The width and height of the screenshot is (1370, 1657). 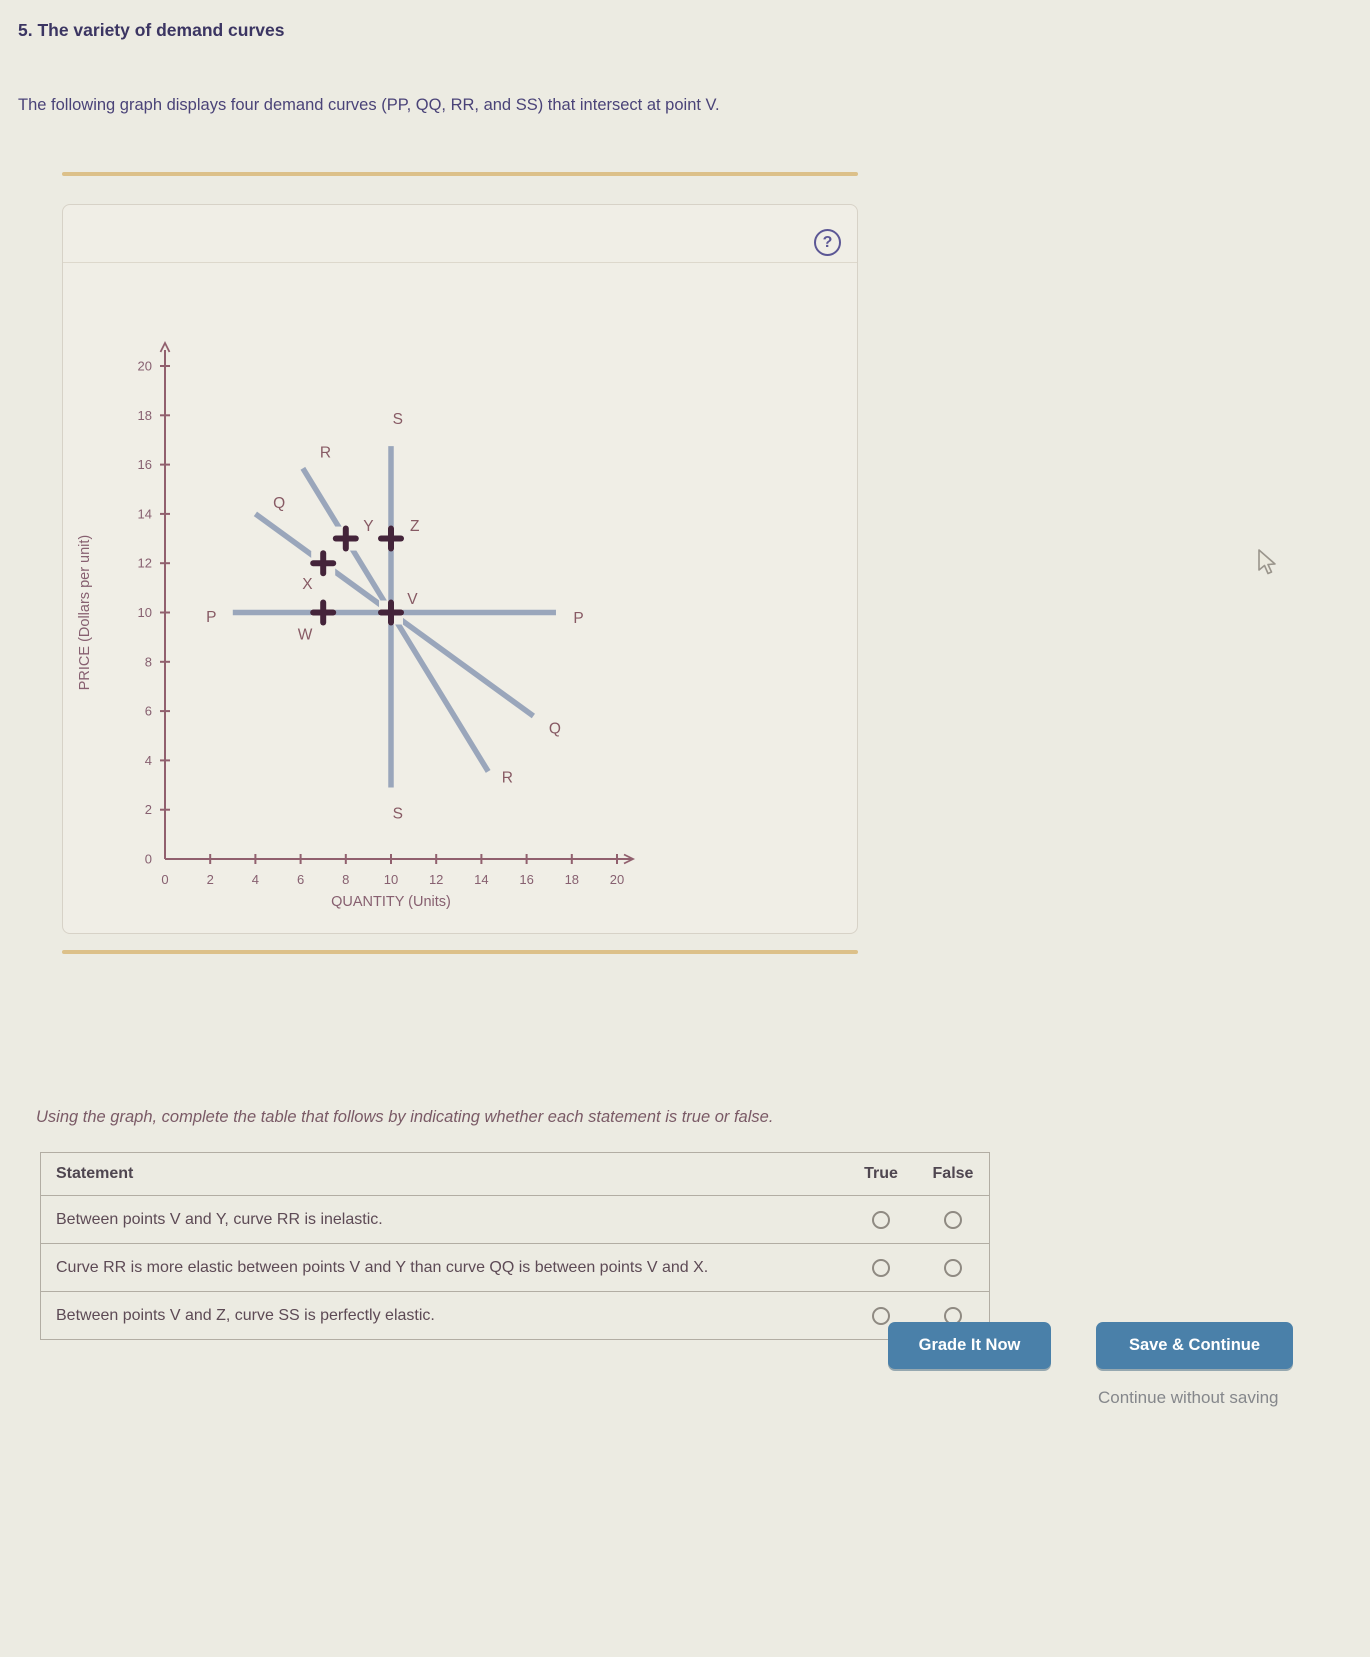 I want to click on y-axis-arrow, so click(x=165, y=346).